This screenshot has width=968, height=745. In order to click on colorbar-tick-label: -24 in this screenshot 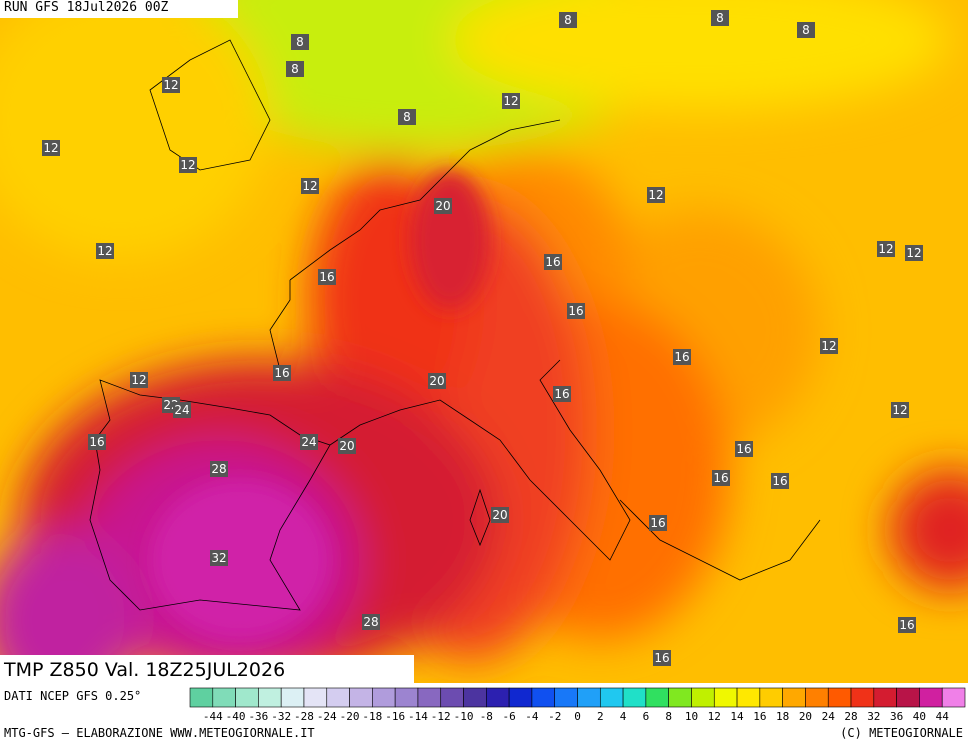, I will do `click(327, 716)`.